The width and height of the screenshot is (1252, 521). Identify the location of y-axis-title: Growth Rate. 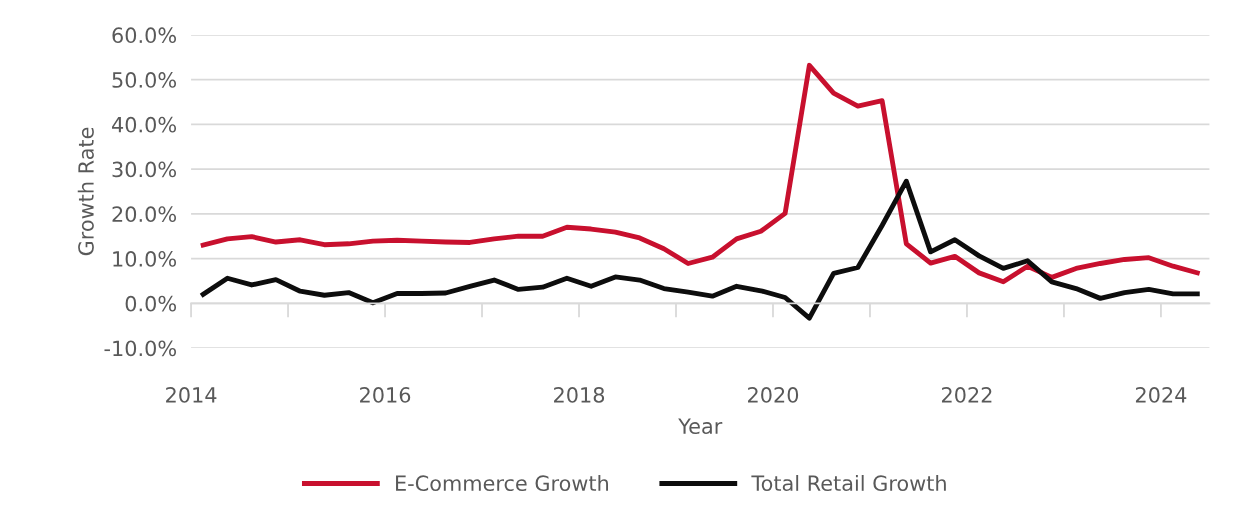
(85, 191).